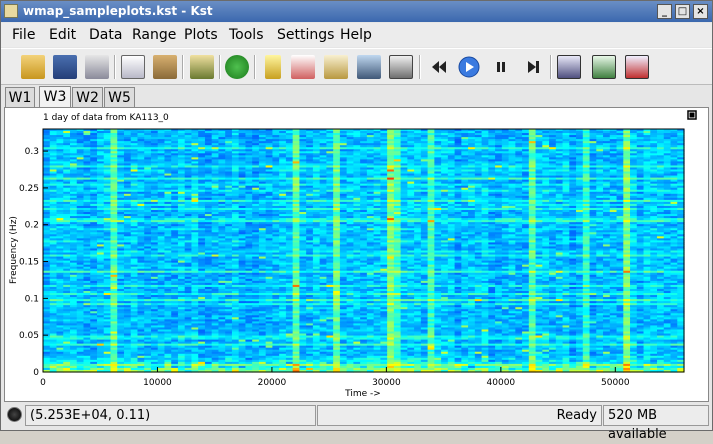 This screenshot has height=444, width=713. I want to click on wizard-wand-icon, so click(273, 67).